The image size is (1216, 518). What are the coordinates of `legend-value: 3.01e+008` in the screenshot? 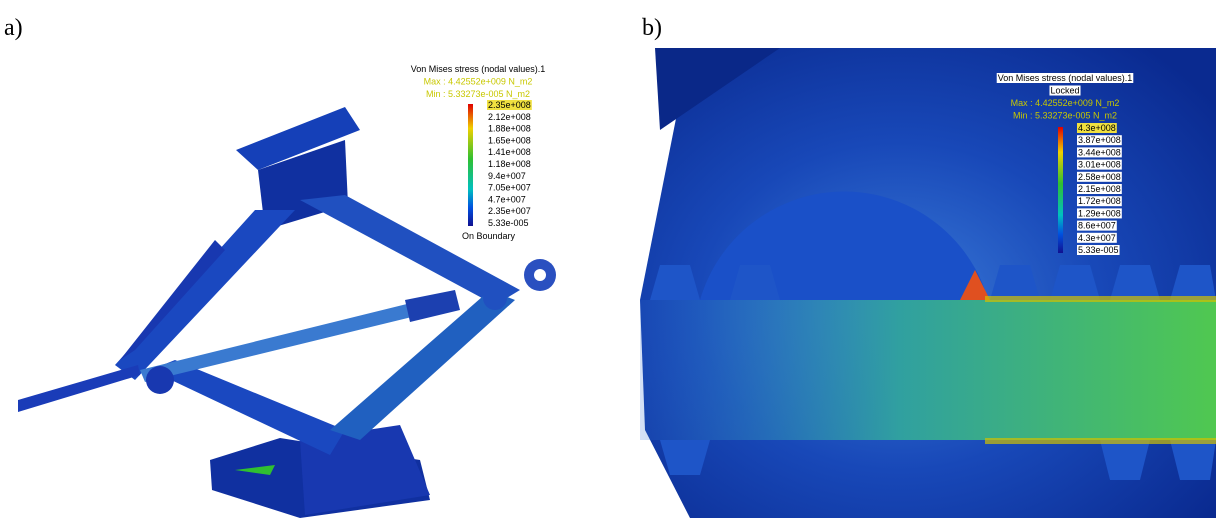 It's located at (1099, 165).